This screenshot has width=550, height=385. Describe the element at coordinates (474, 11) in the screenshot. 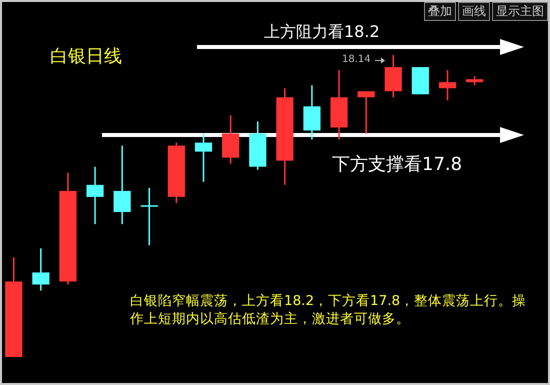

I see `text: 画线` at that location.